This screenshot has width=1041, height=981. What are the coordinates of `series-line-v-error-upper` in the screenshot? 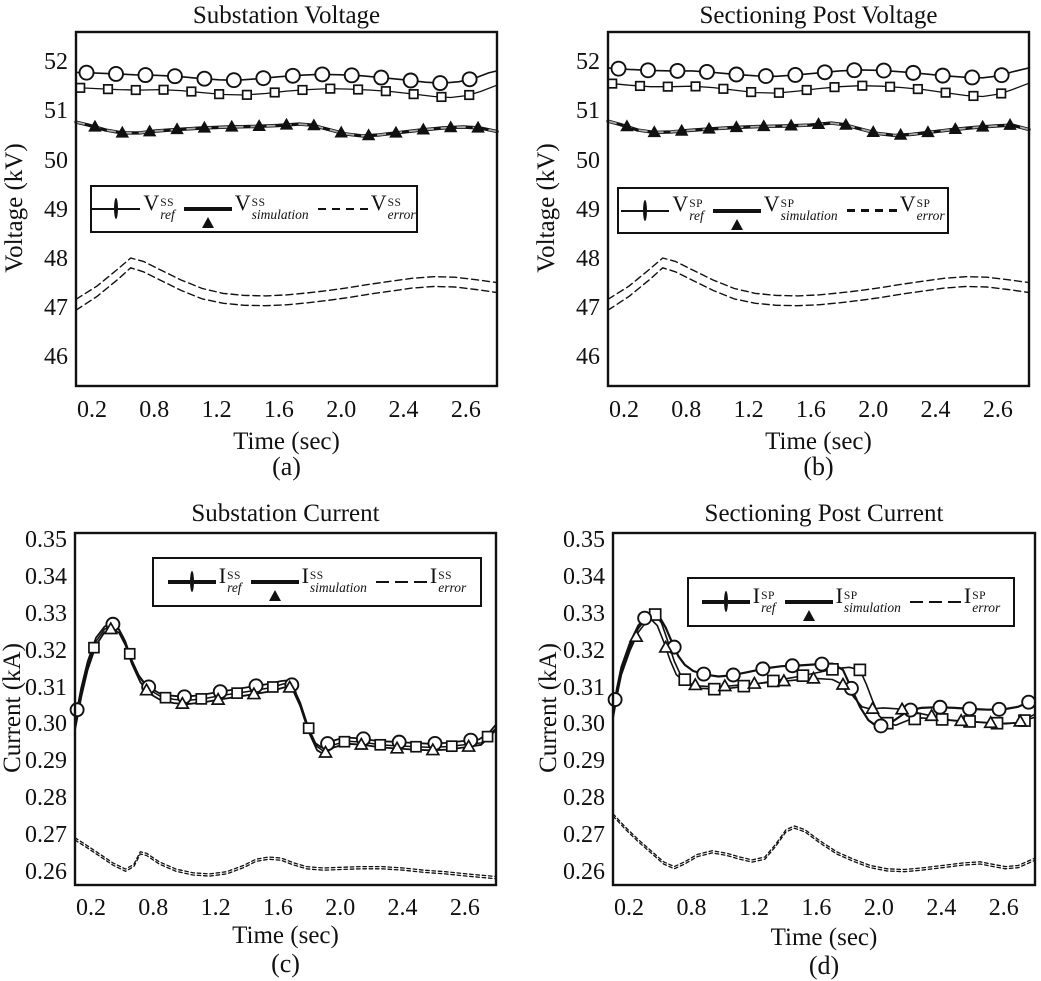 It's located at (286, 278).